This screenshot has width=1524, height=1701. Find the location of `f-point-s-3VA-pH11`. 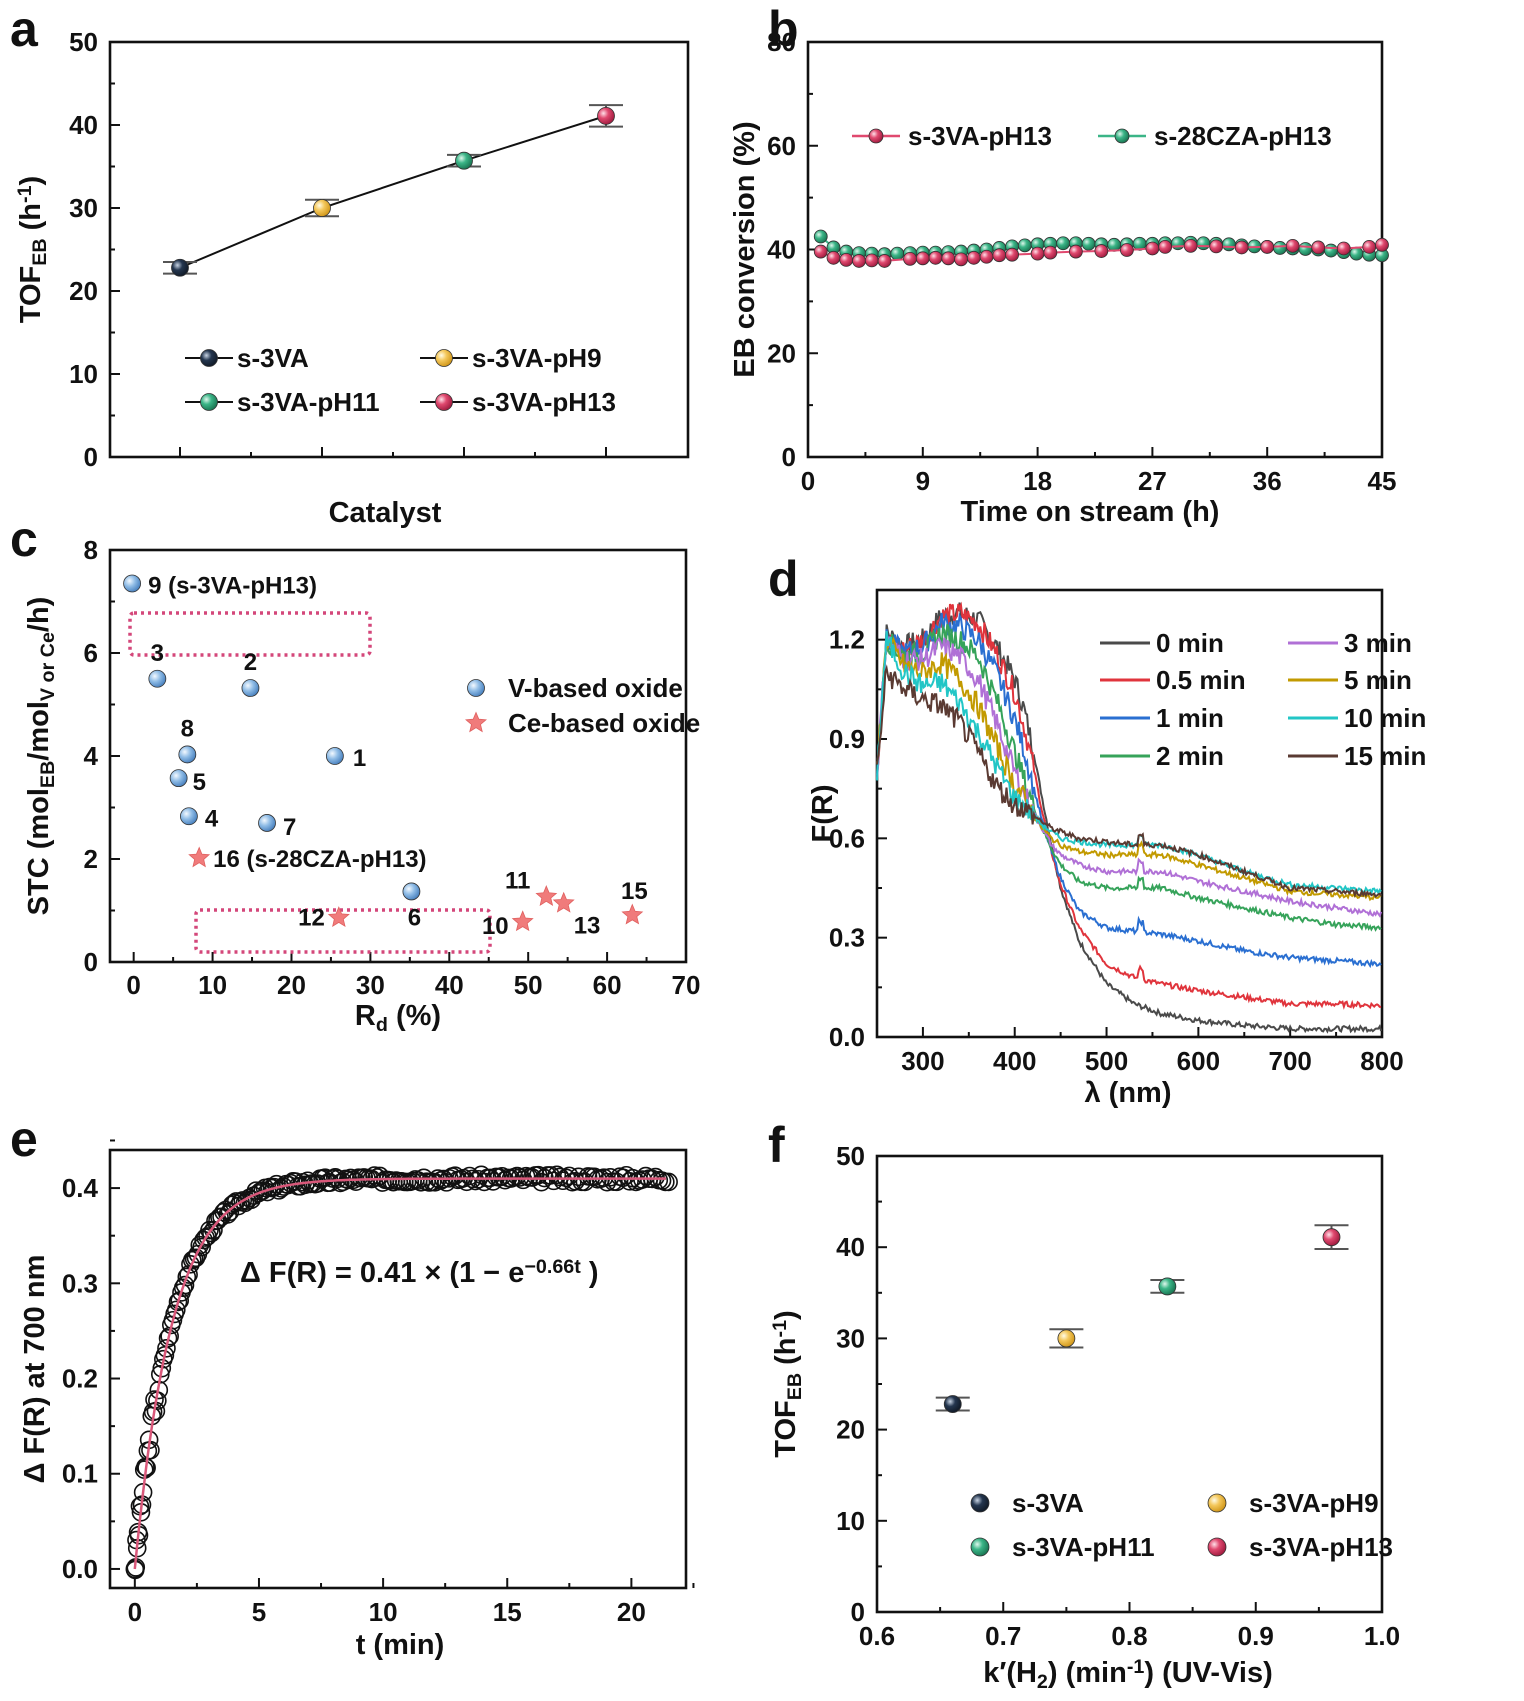

f-point-s-3VA-pH11 is located at coordinates (1167, 1286).